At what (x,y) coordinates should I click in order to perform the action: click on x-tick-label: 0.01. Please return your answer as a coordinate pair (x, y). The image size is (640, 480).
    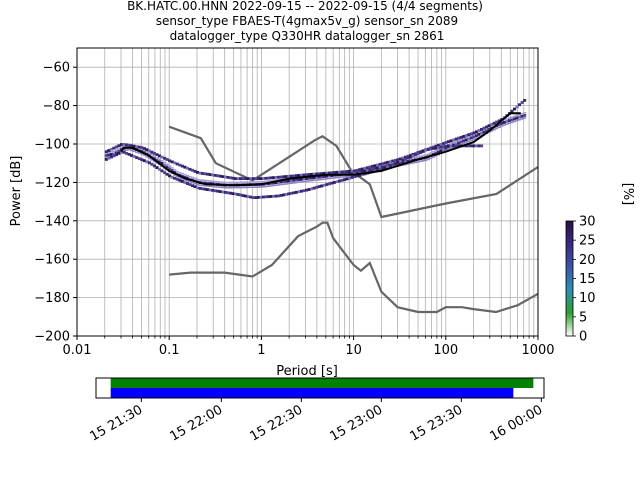
    Looking at the image, I should click on (77, 350).